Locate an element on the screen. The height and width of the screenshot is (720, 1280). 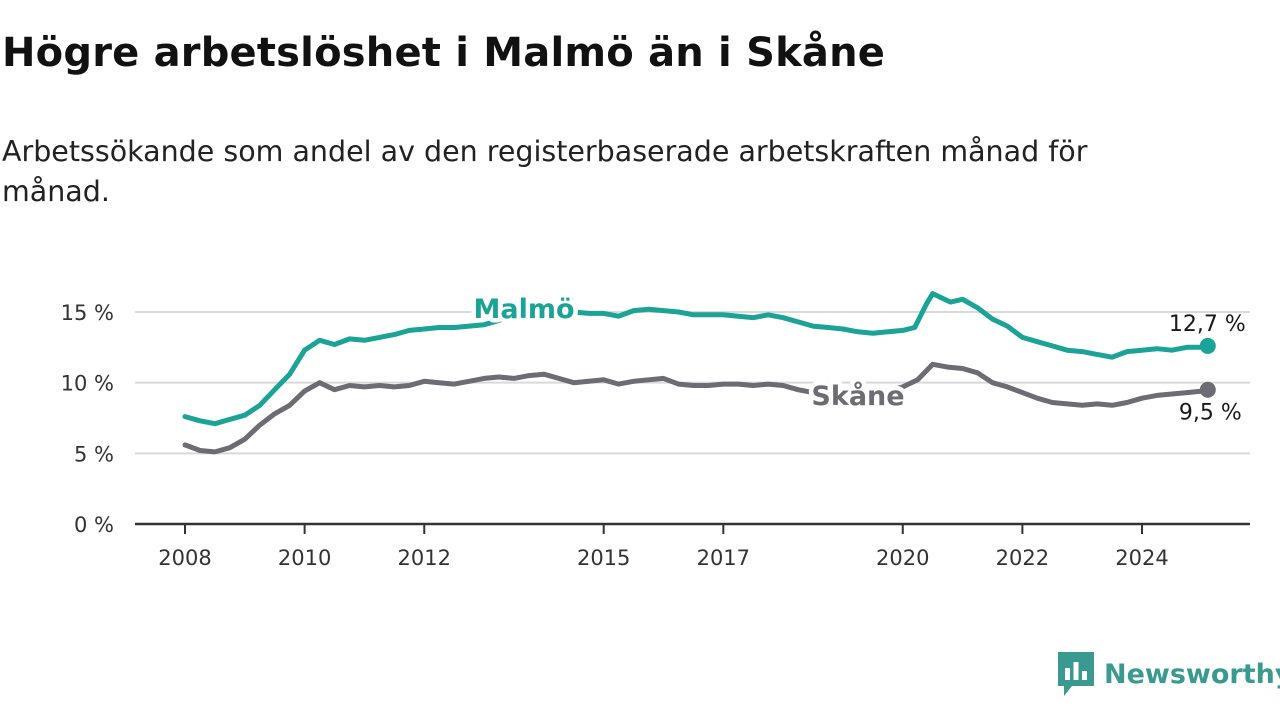
x-tick-label: 2024 is located at coordinates (1141, 558).